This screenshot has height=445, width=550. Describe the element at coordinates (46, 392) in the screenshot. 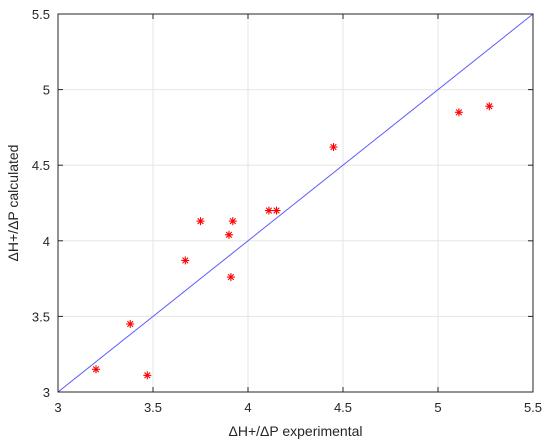

I see `y-tick-label: 3` at that location.